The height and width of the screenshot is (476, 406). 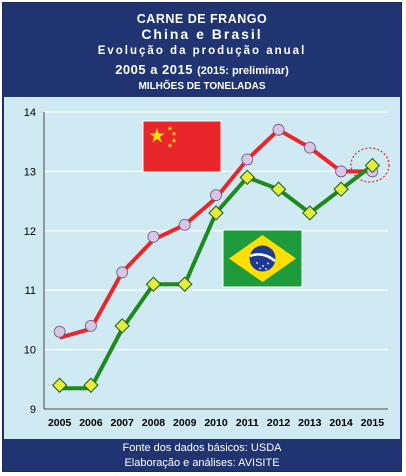 What do you see at coordinates (30, 232) in the screenshot?
I see `y-tick-label: 12` at bounding box center [30, 232].